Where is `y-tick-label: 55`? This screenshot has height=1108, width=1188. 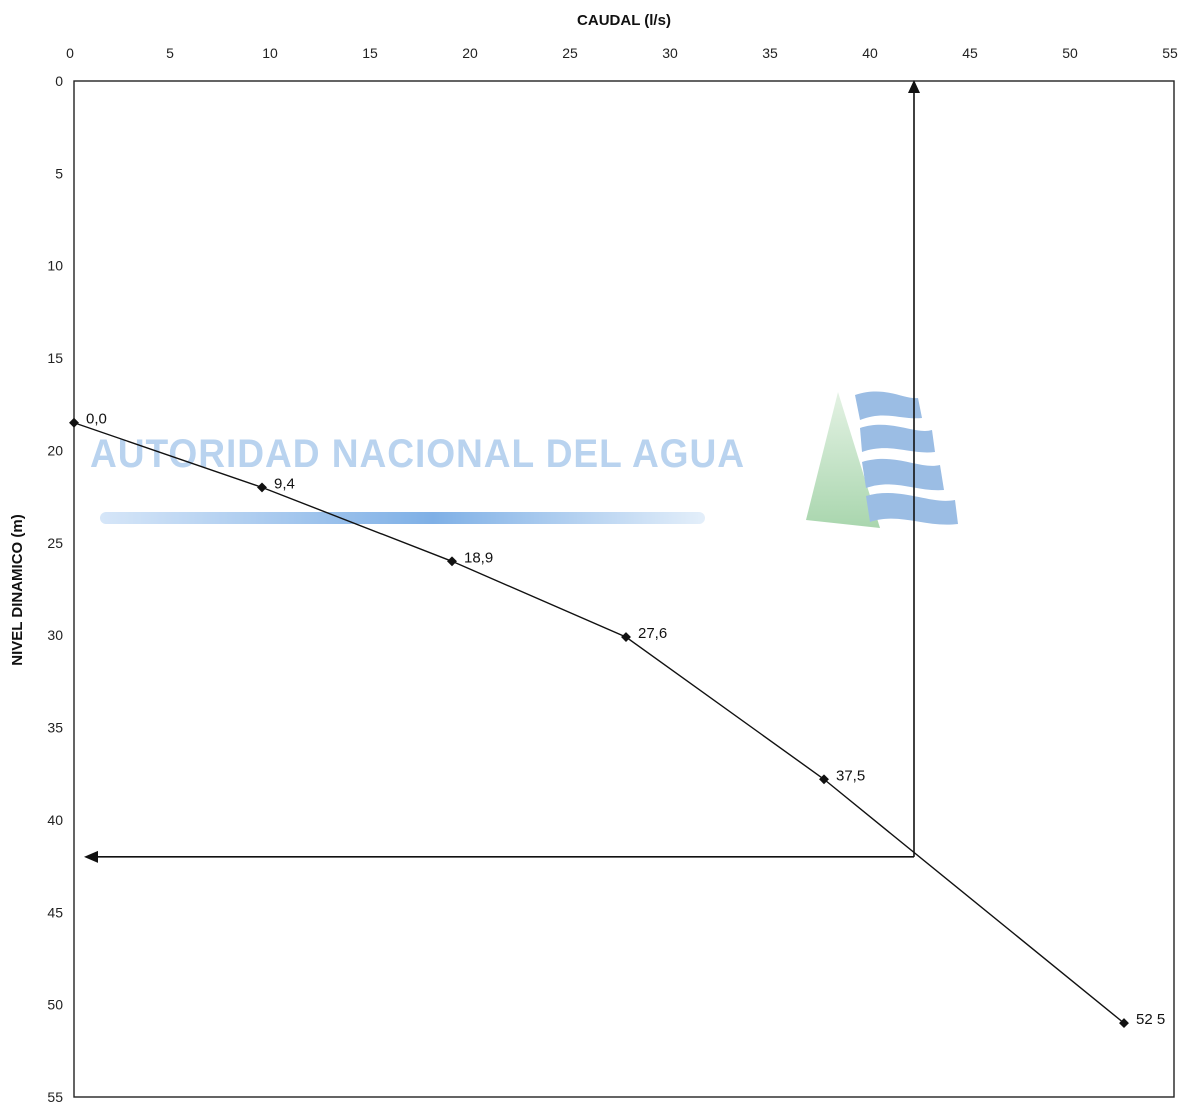
y-tick-label: 55 is located at coordinates (55, 1097).